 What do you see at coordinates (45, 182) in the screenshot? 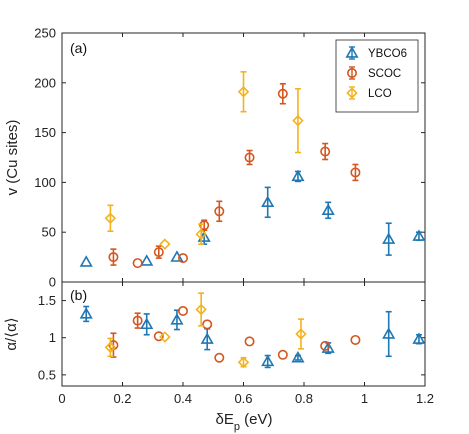
I see `y-tick-label: 100` at bounding box center [45, 182].